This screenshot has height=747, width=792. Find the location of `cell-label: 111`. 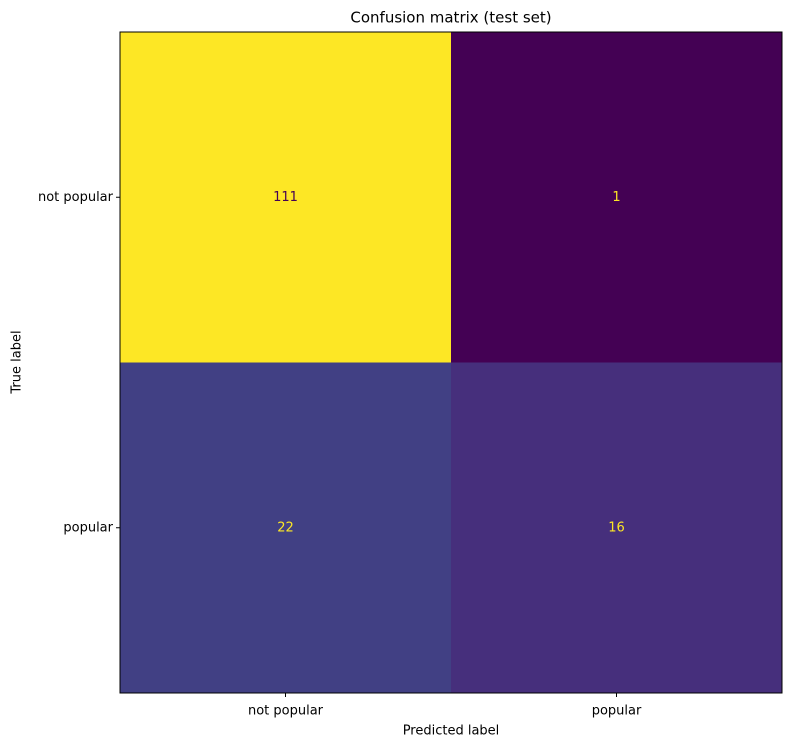

cell-label: 111 is located at coordinates (285, 197).